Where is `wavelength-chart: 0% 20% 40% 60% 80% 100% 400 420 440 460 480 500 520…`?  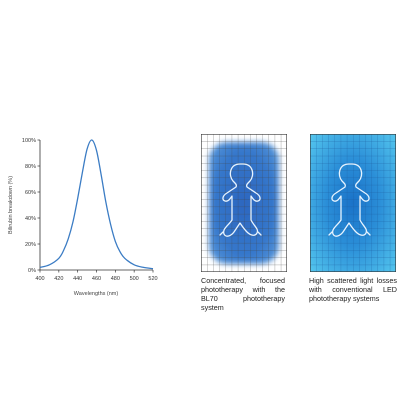
wavelength-chart: 0% 20% 40% 60% 80% 100% 400 420 440 460 480 500 520… is located at coordinates (83, 217).